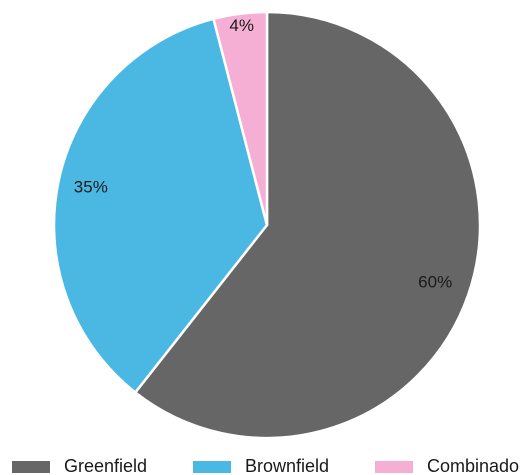  Describe the element at coordinates (240, 118) in the screenshot. I see `pie-slice-combinado` at that location.